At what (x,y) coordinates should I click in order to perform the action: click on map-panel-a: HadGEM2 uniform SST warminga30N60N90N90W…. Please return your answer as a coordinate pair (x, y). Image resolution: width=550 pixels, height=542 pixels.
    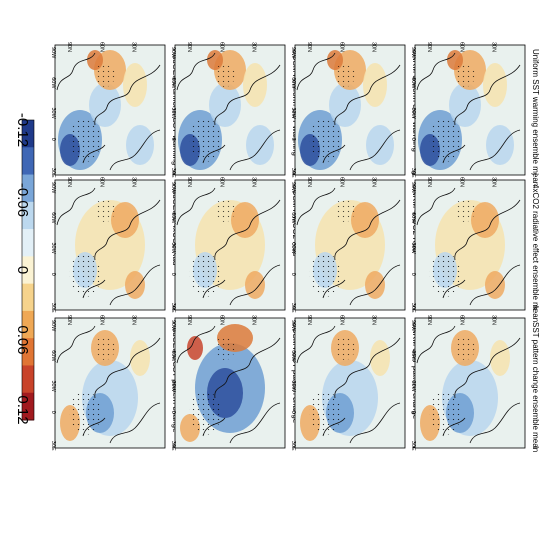
    Looking at the image, I should click on (115, 110).